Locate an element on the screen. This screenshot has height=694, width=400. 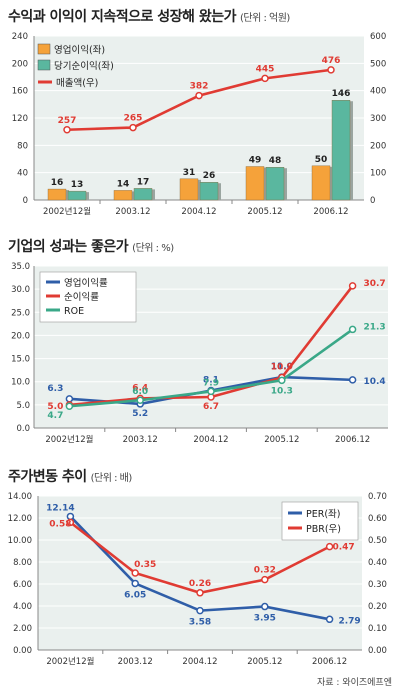
chart3-per-label: 12.14 is located at coordinates (60, 508).